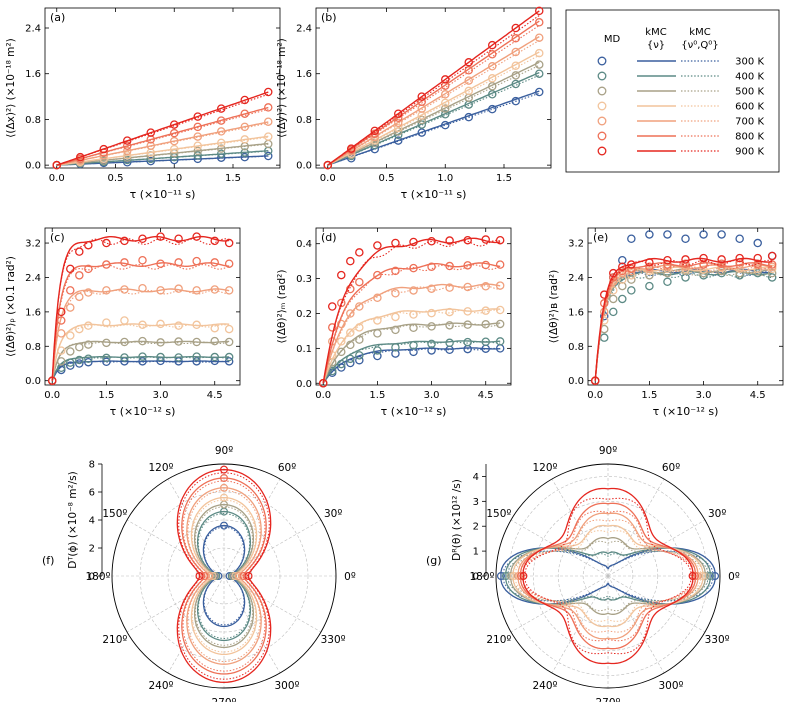  I want to click on kmc-curve-900K, so click(608, 576).